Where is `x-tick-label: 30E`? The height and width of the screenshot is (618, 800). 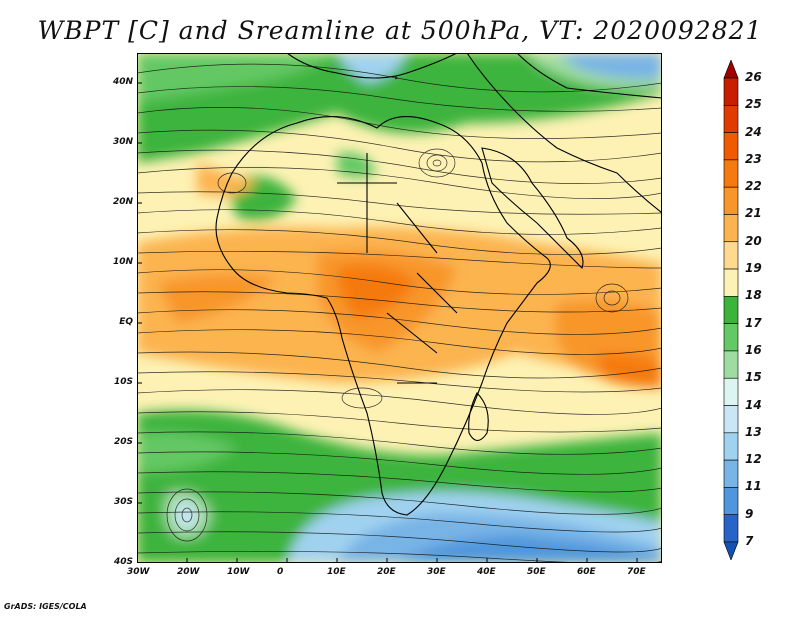 x-tick-label: 30E is located at coordinates (436, 572).